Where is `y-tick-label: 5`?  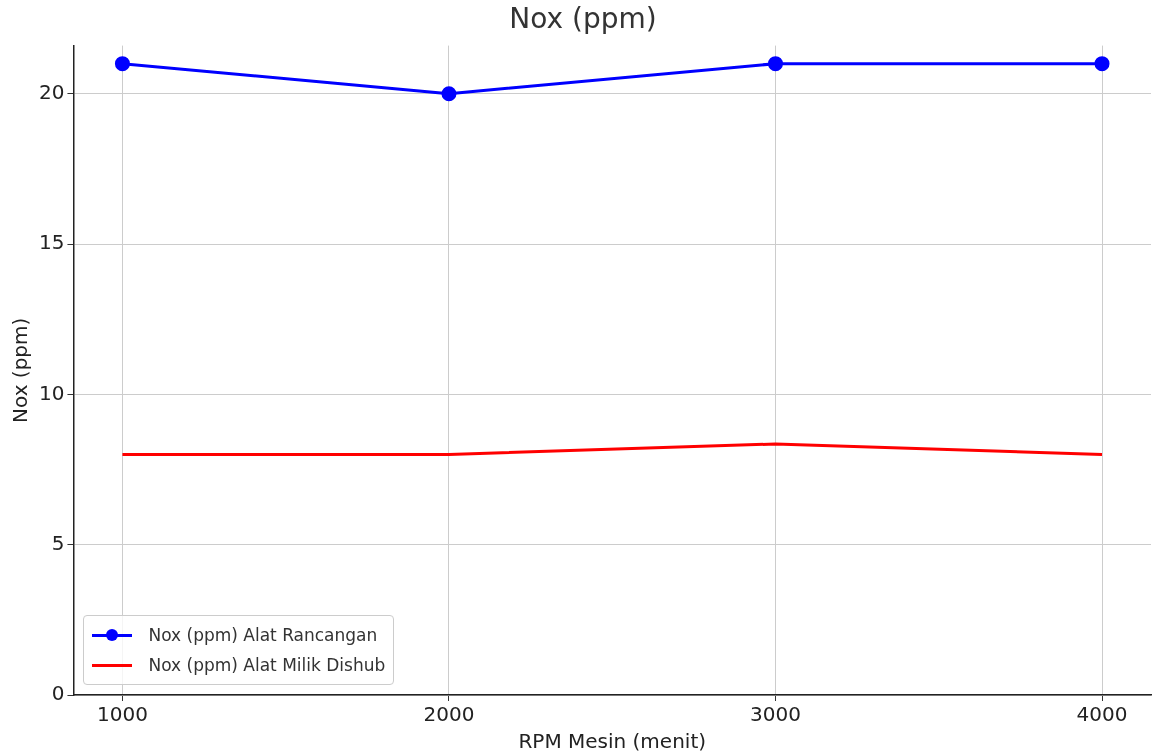 y-tick-label: 5 is located at coordinates (58, 542).